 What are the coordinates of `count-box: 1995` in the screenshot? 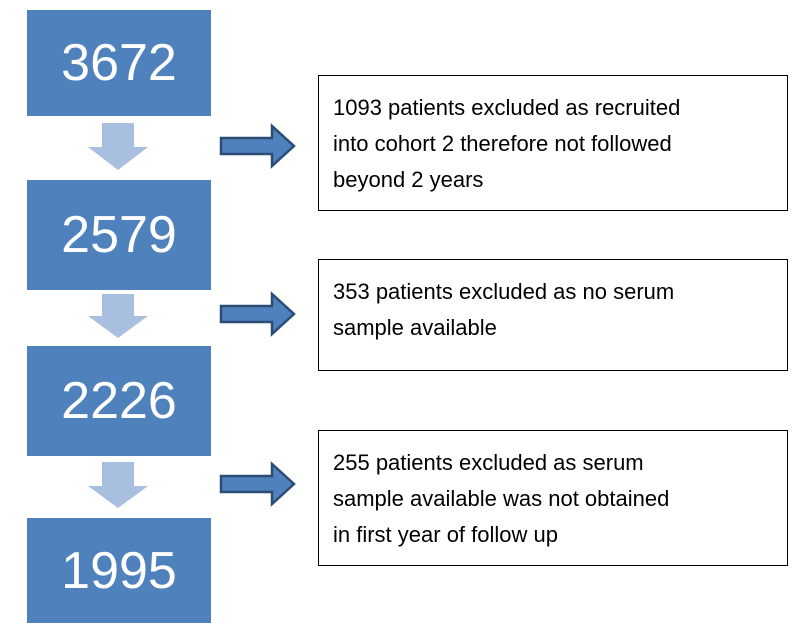 It's located at (119, 570).